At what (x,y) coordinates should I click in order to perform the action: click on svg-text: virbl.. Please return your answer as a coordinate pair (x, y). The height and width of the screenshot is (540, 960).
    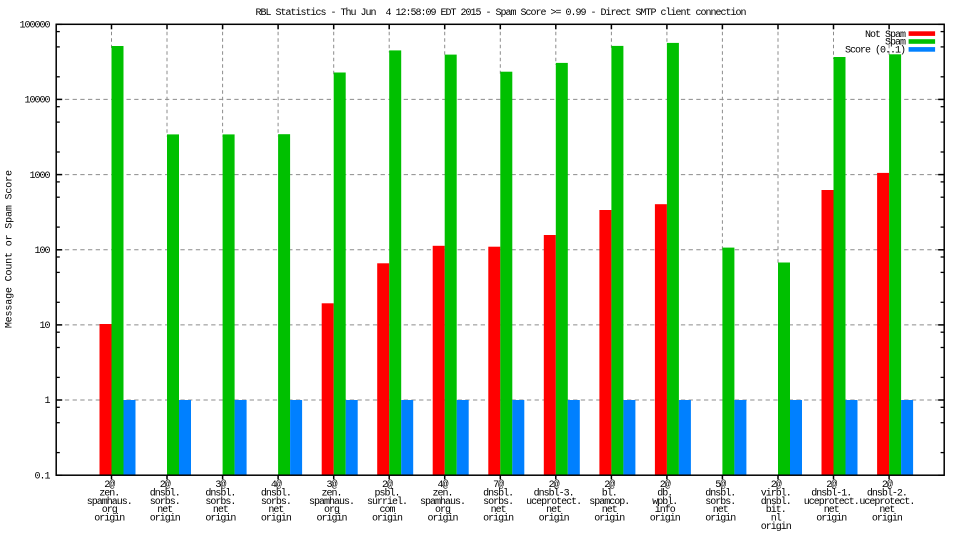
    Looking at the image, I should click on (776, 493).